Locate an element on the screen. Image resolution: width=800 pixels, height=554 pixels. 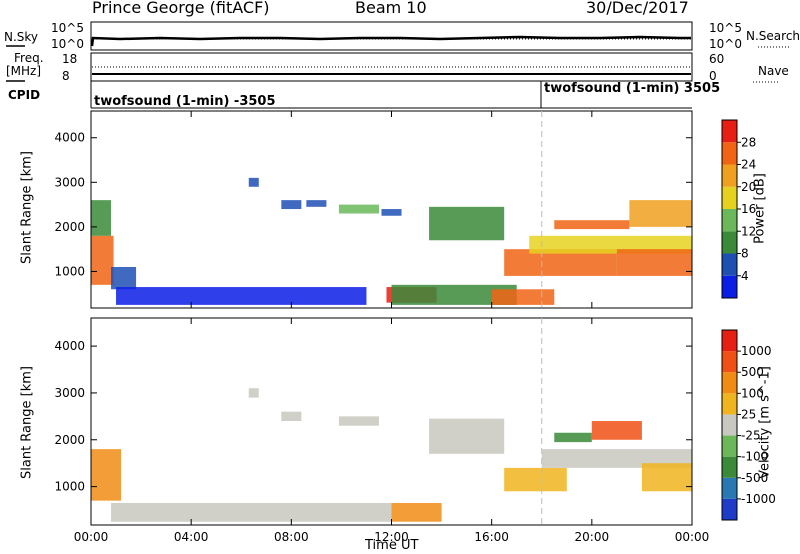
beam-label: Beam 10 is located at coordinates (391, 8).